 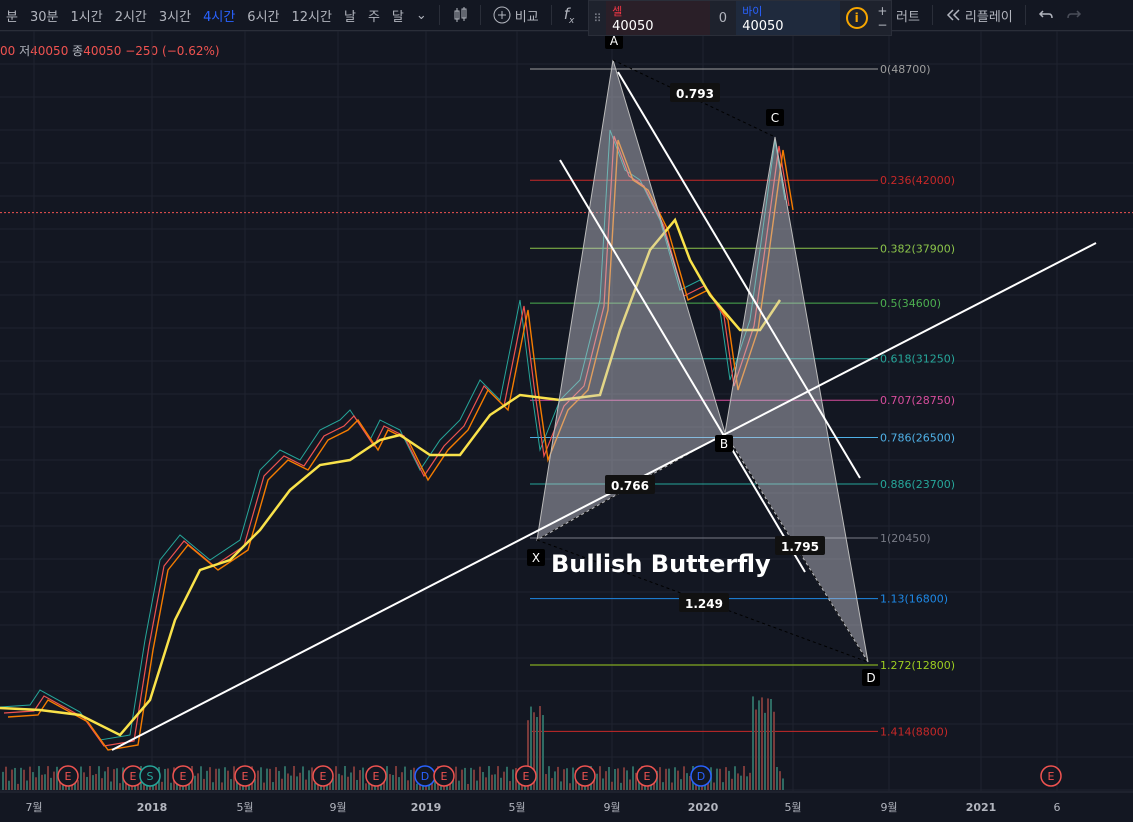 What do you see at coordinates (882, 11) in the screenshot?
I see `plus-icon: +` at bounding box center [882, 11].